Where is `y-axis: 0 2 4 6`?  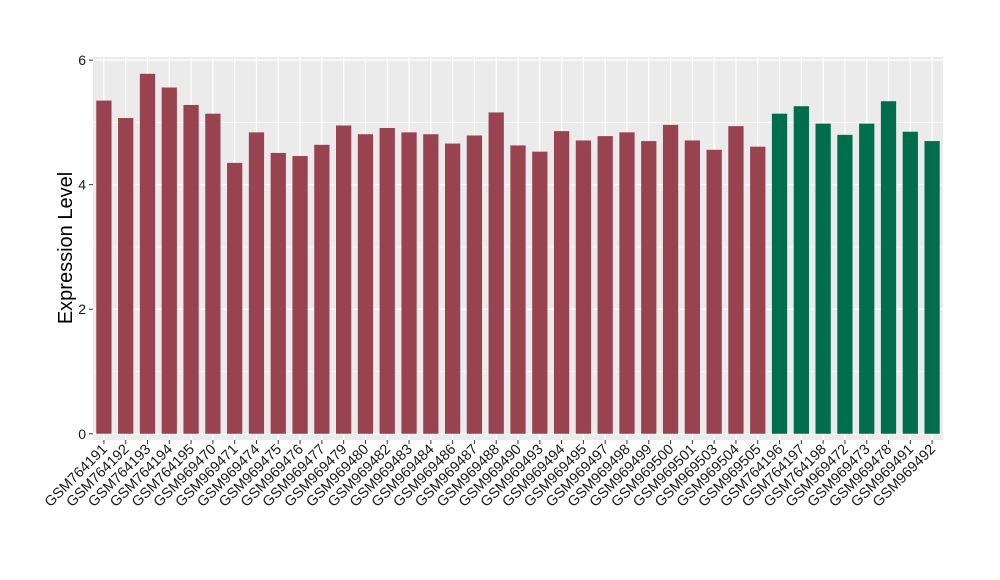 y-axis: 0 2 4 6 is located at coordinates (85, 247).